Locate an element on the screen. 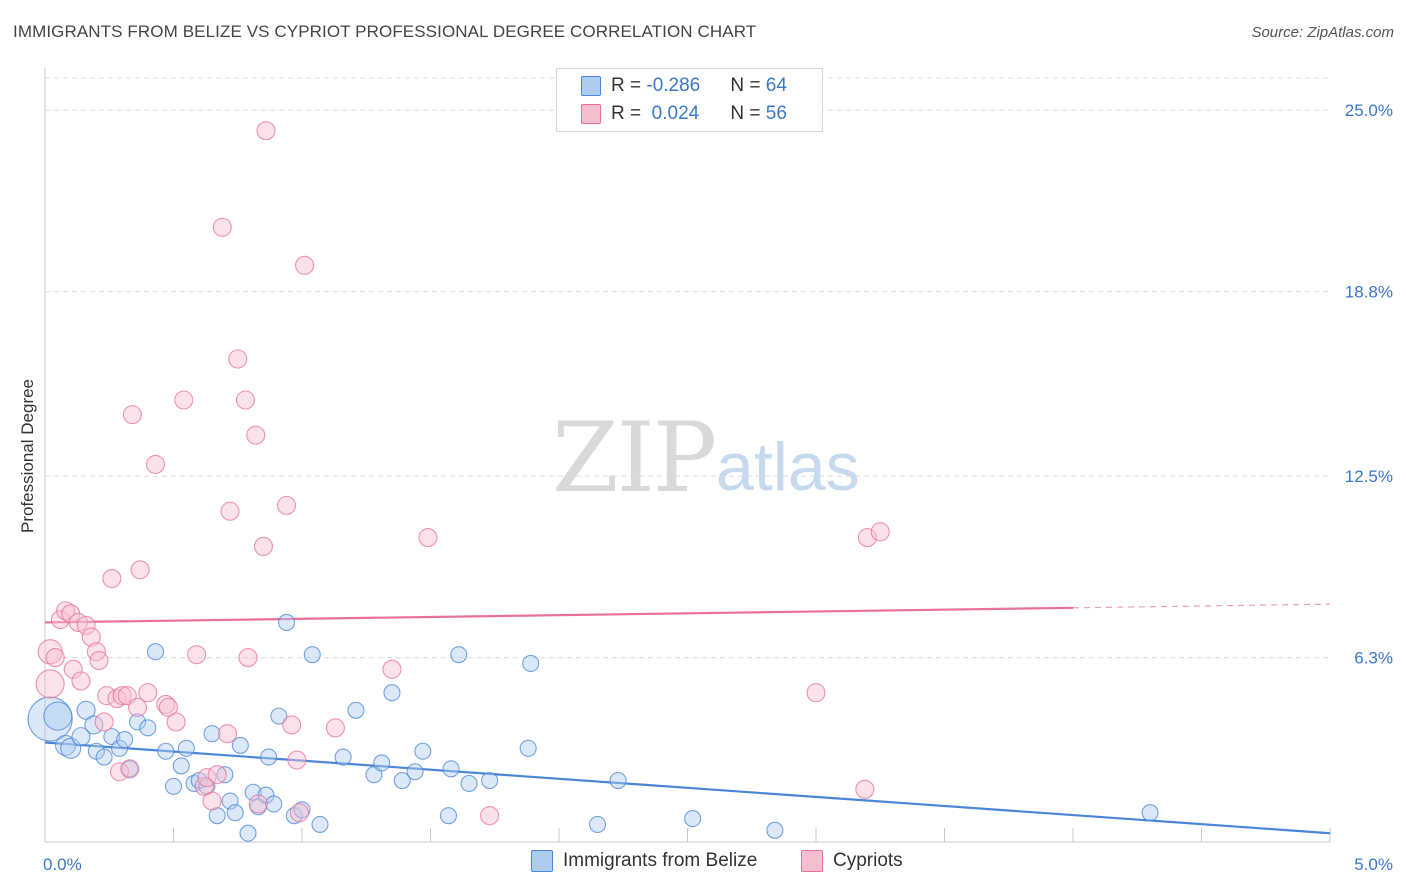 This screenshot has height=892, width=1406. y-tick-label: 6.3% is located at coordinates (1373, 658).